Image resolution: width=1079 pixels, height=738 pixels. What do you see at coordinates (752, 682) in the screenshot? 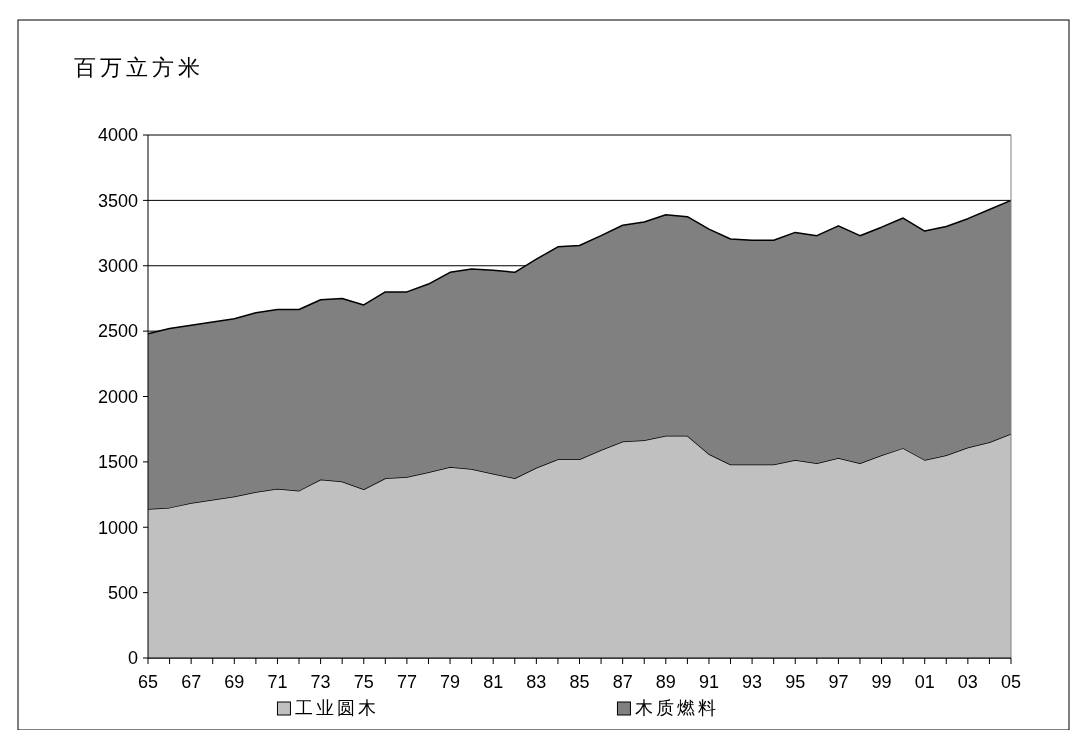
I see `x-tick-label: 93` at bounding box center [752, 682].